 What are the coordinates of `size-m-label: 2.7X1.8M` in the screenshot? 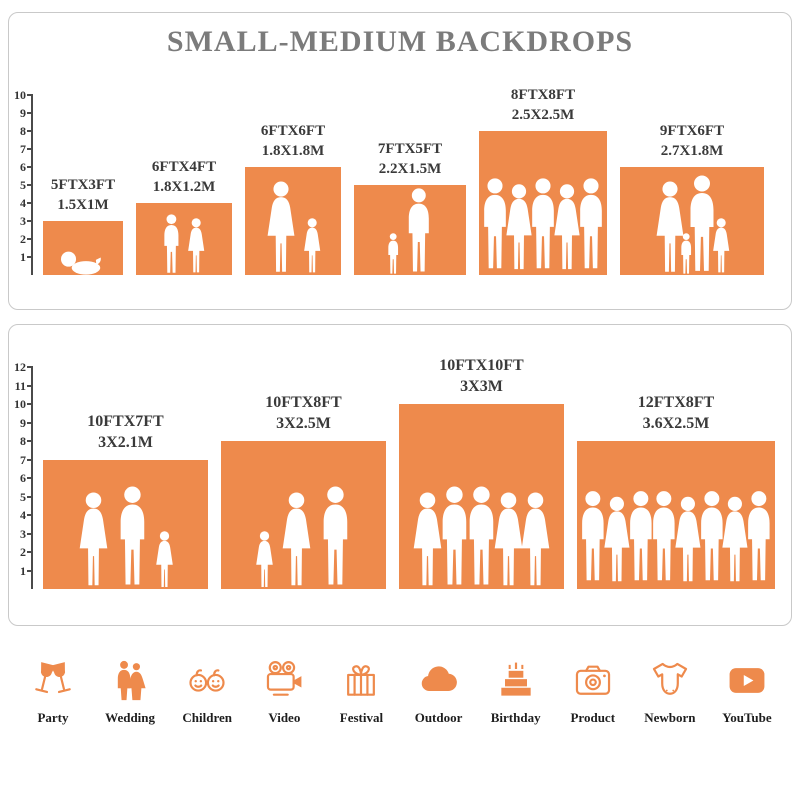 It's located at (692, 150).